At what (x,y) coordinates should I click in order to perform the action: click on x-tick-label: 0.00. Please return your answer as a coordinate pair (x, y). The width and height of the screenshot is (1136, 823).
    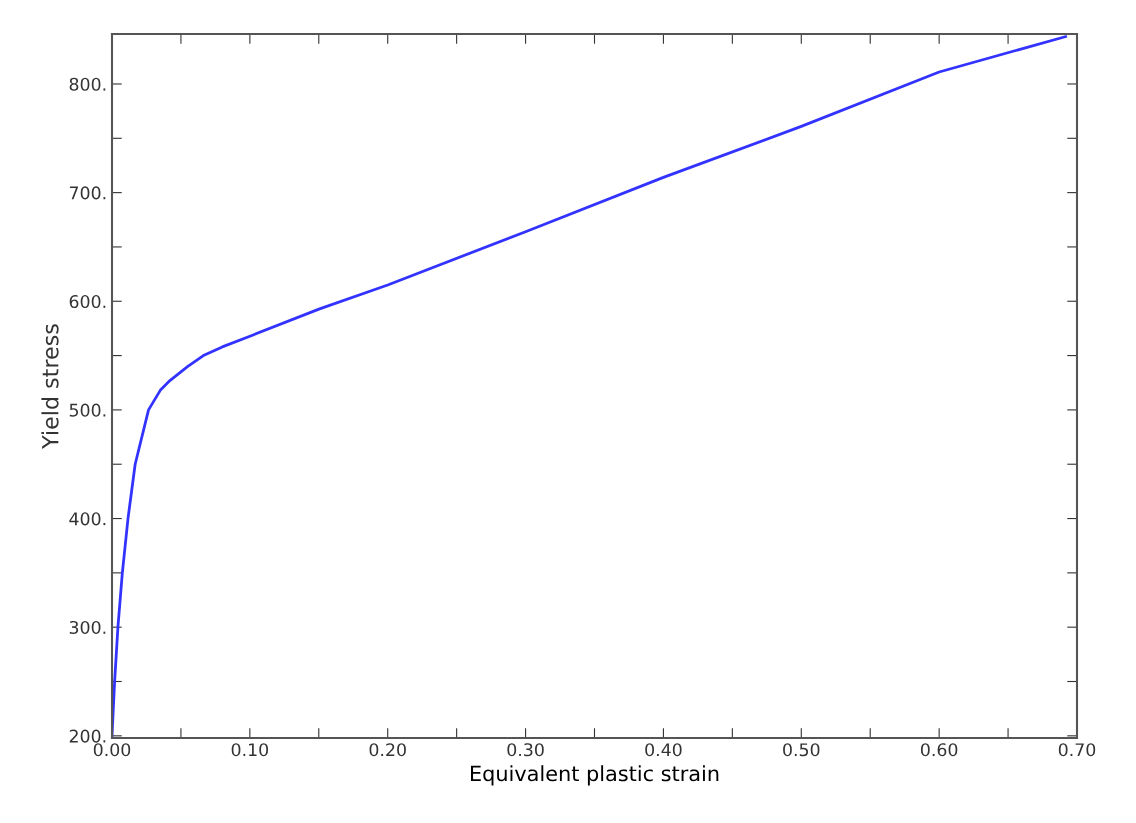
    Looking at the image, I should click on (112, 750).